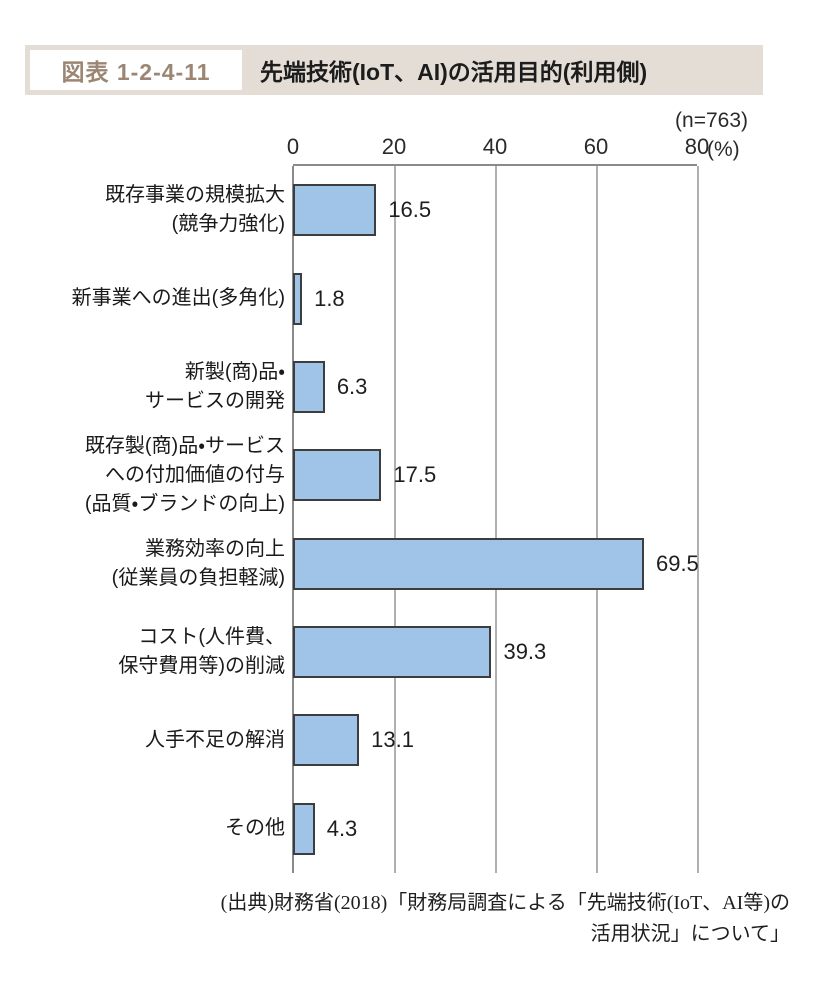 Image resolution: width=838 pixels, height=990 pixels. I want to click on bar-row-5: 69.5, so click(496, 564).